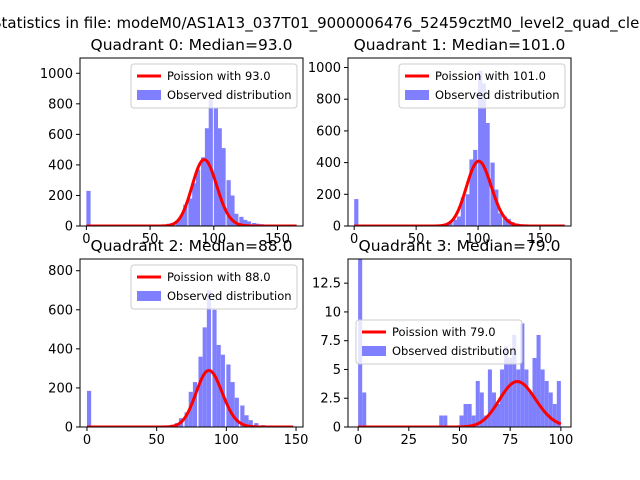 Image resolution: width=640 pixels, height=480 pixels. I want to click on quadrant-0-y-tick-label: 400, so click(60, 165).